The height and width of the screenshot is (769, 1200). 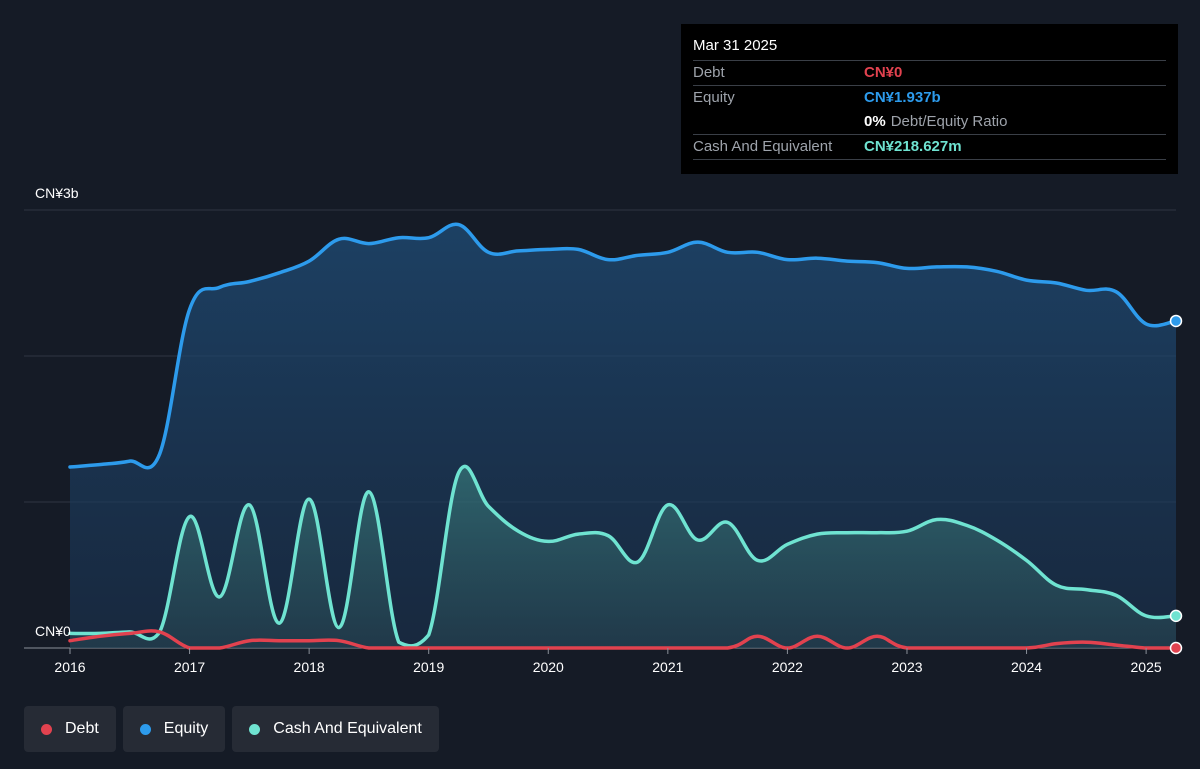 I want to click on legend-item-cash: Cash And Equivalent, so click(x=335, y=729).